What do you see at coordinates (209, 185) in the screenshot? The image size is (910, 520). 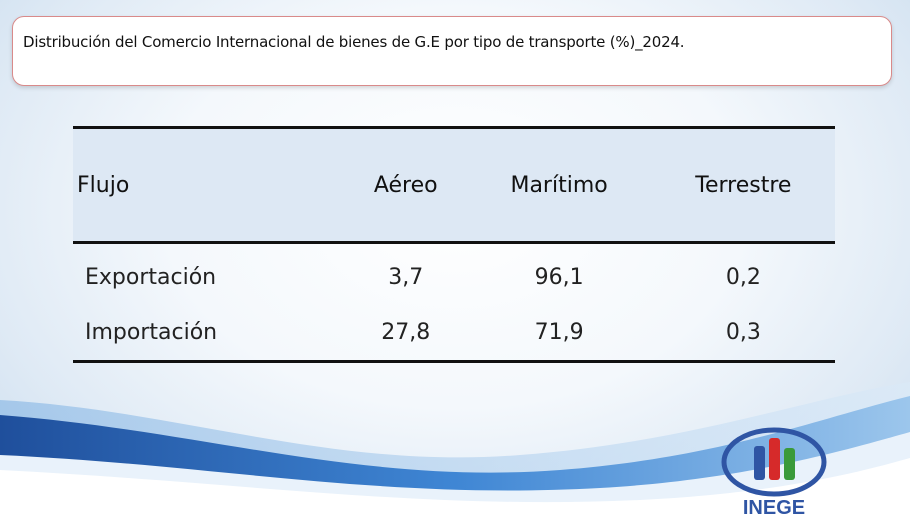 I see `header-flujo: Flujo` at bounding box center [209, 185].